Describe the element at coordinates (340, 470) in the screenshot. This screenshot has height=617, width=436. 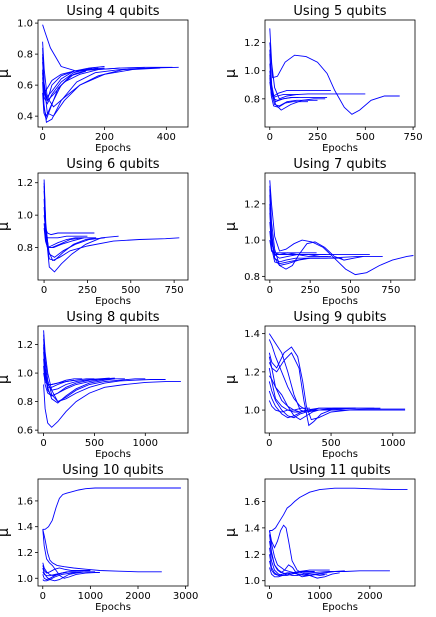
I see `subplot-title: Using 11 qubits` at that location.